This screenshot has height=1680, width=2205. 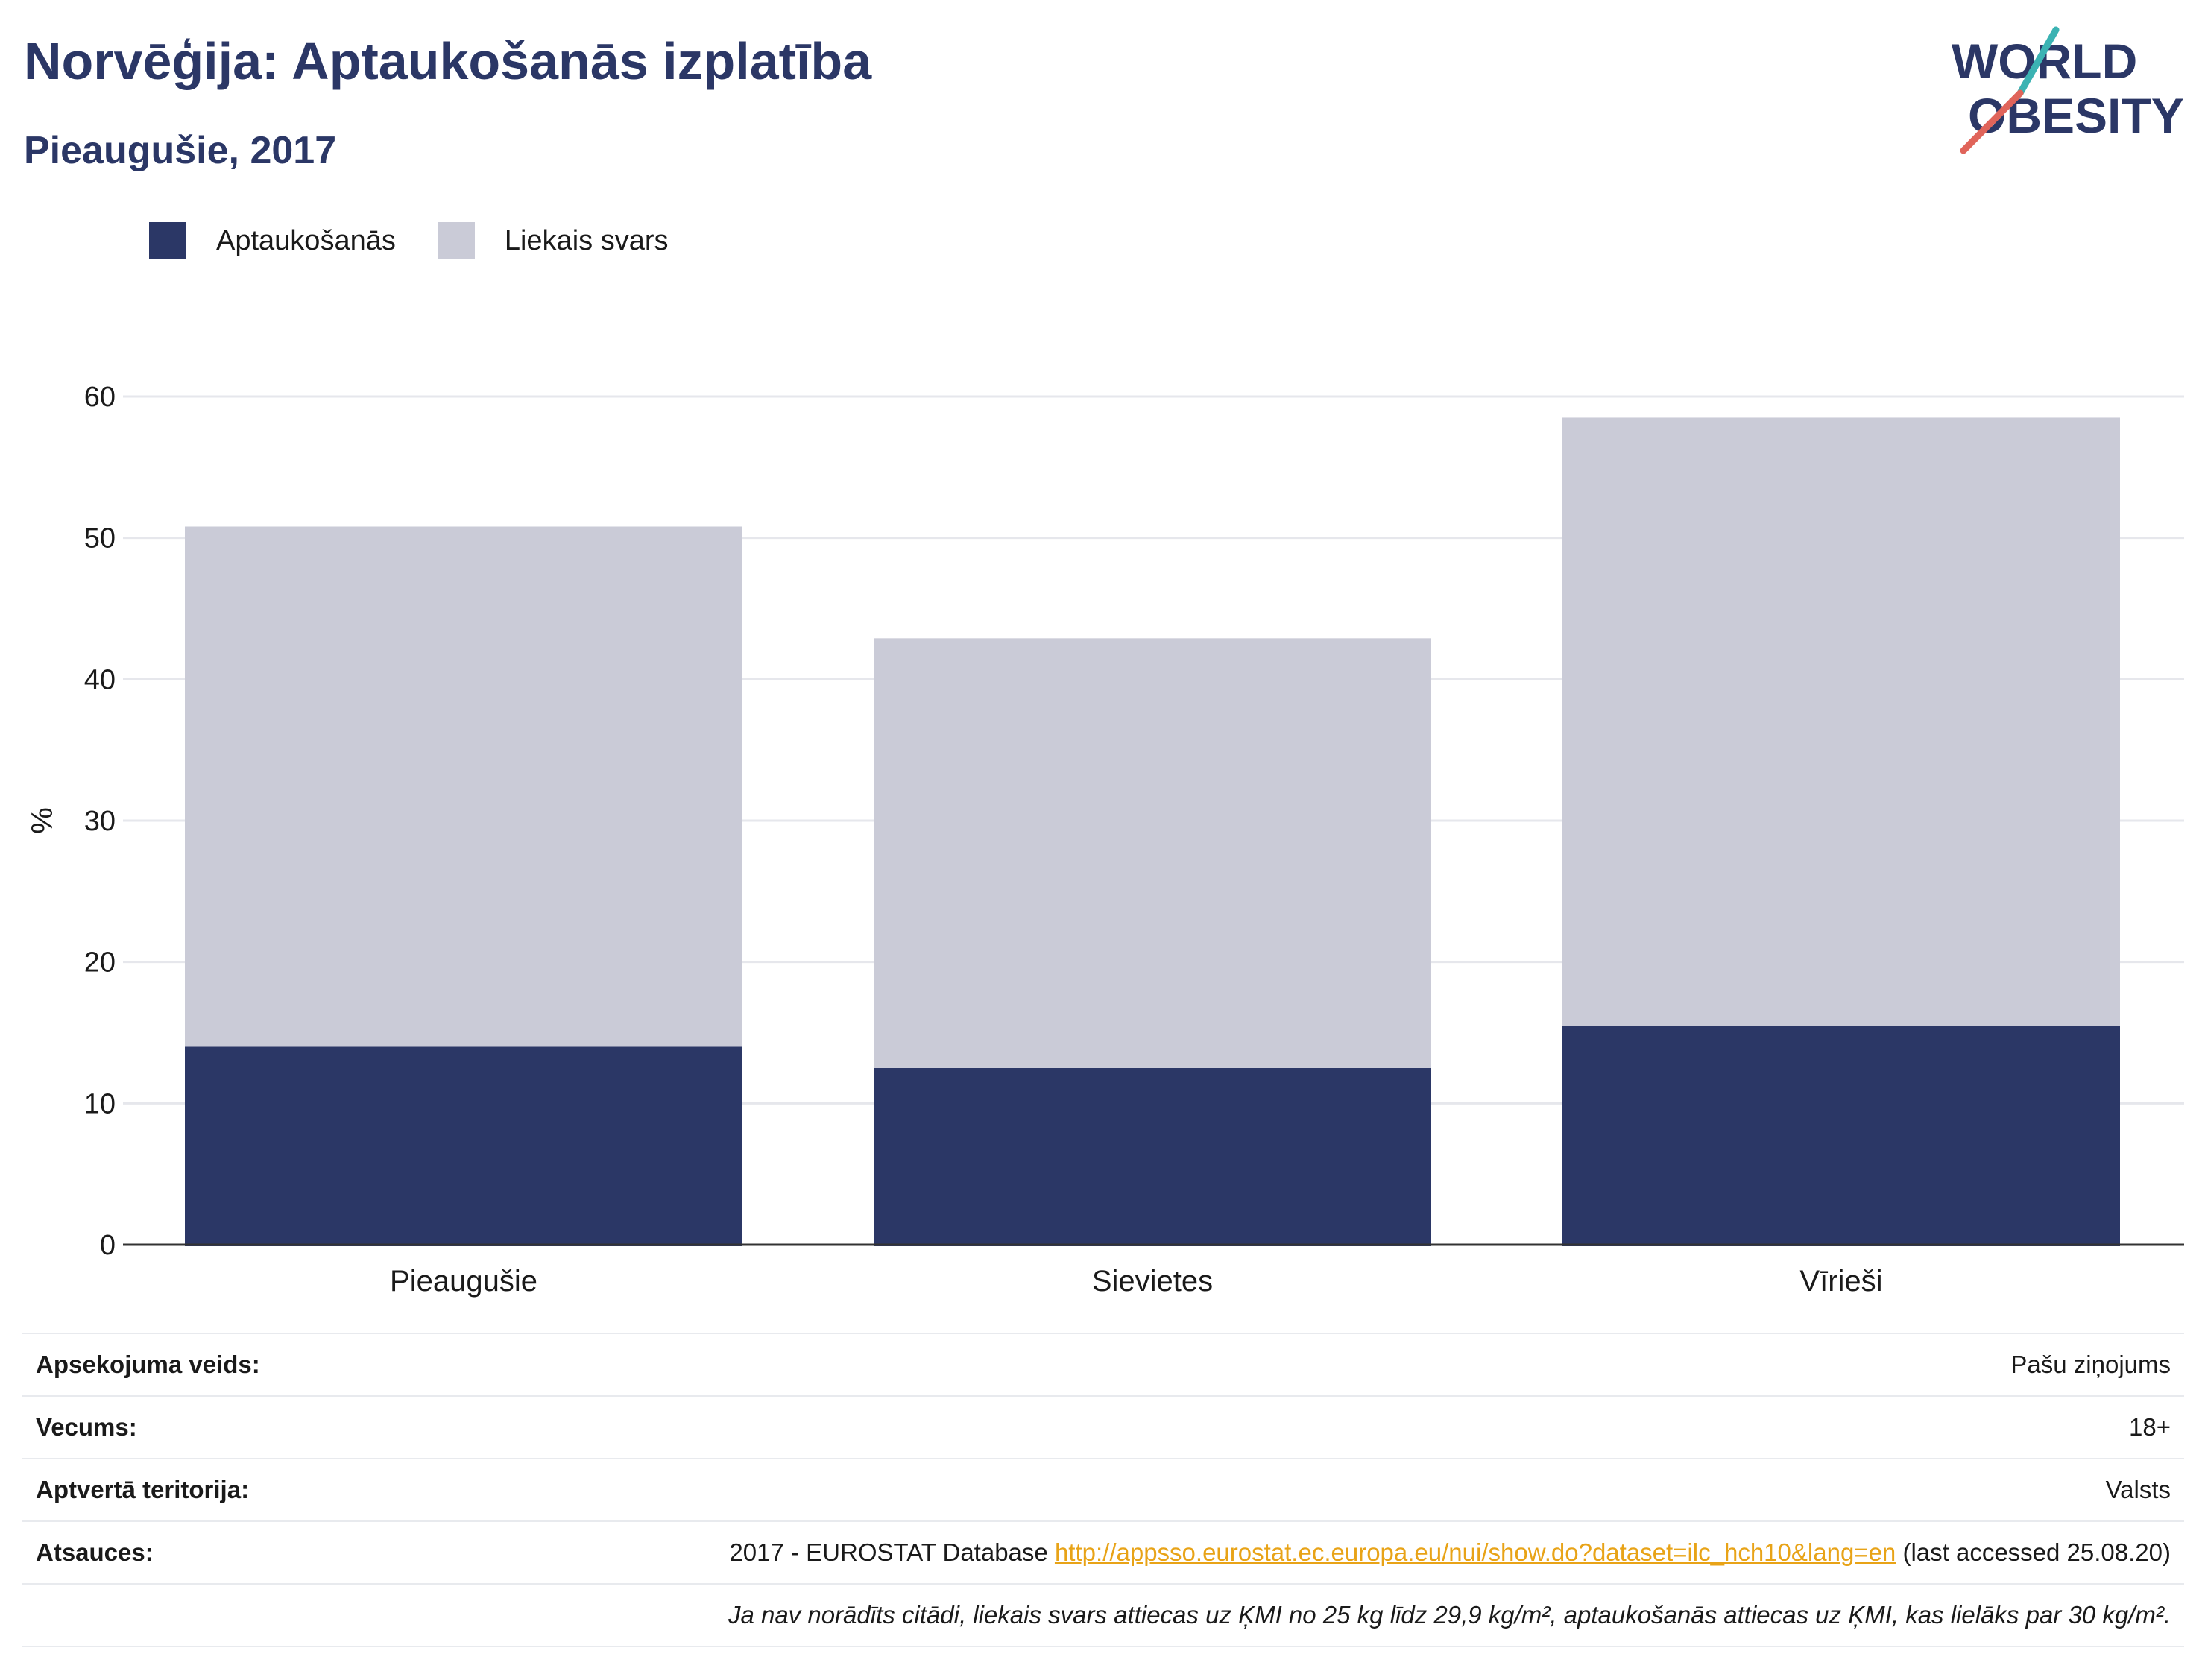 I want to click on y-tick-label: 30, so click(x=100, y=821).